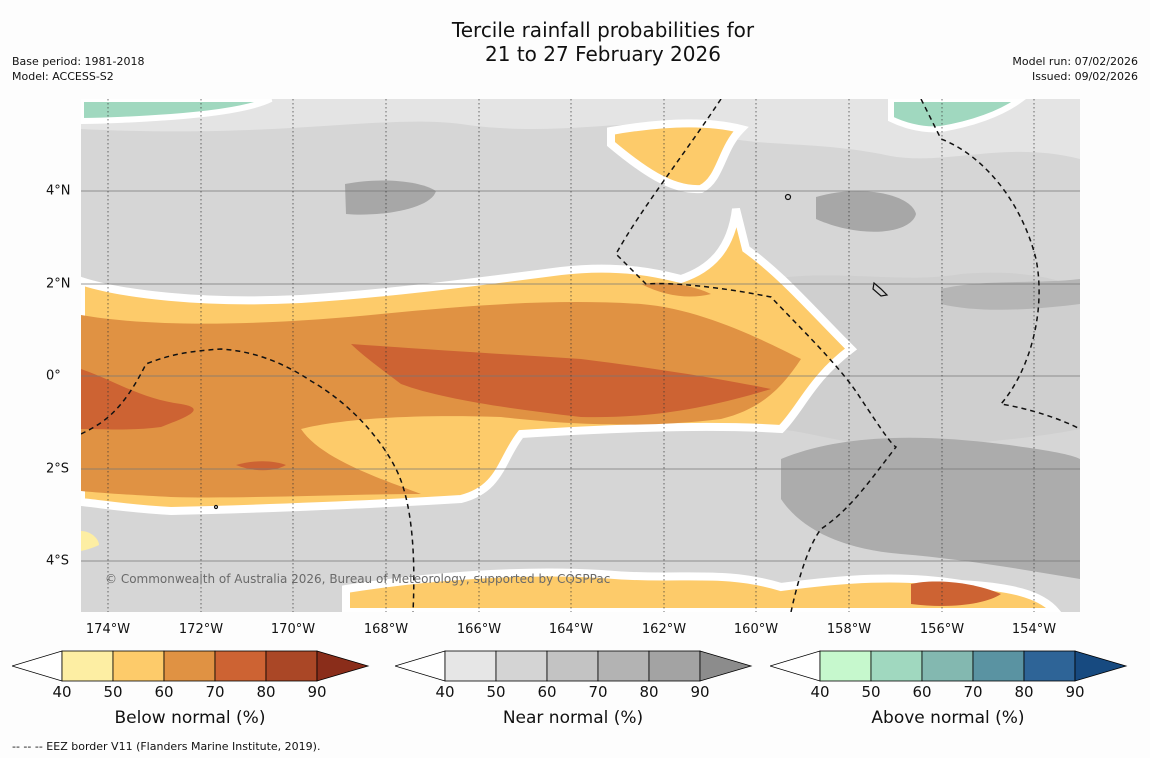 The height and width of the screenshot is (758, 1150). What do you see at coordinates (942, 629) in the screenshot?
I see `longitude-tick-label: 156°W` at bounding box center [942, 629].